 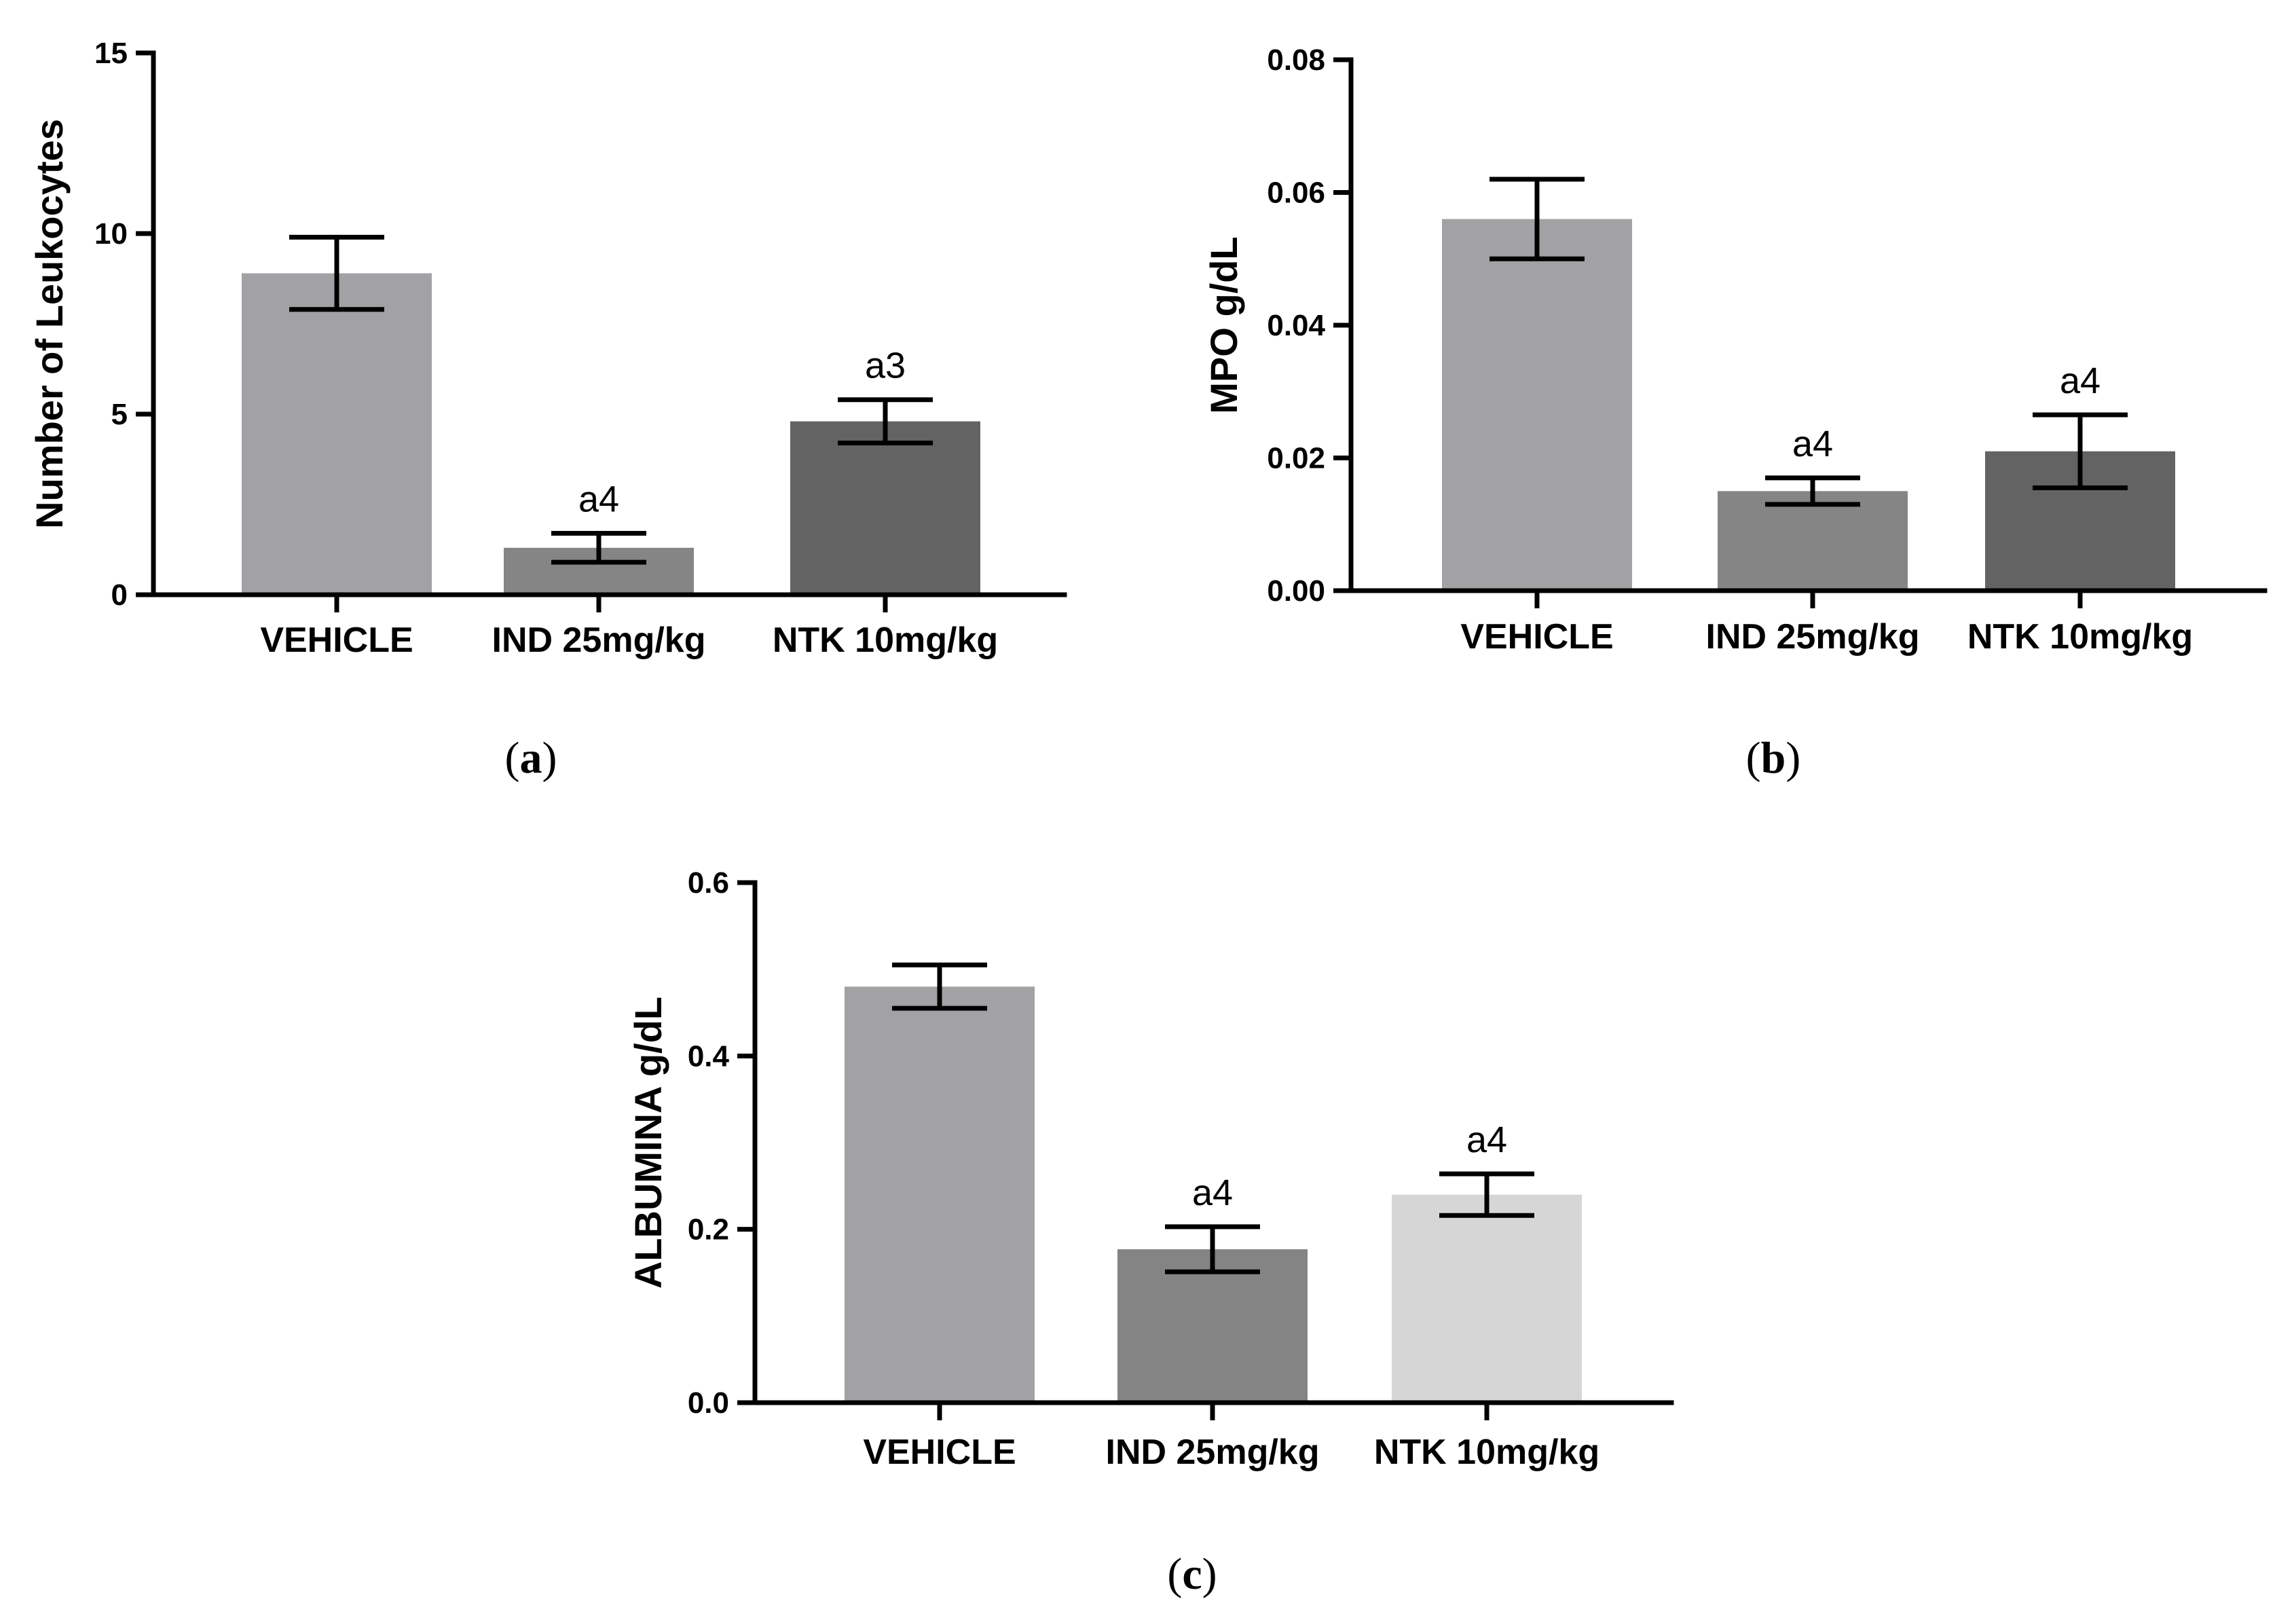 I want to click on significance-label-a-3: a3, so click(x=886, y=366).